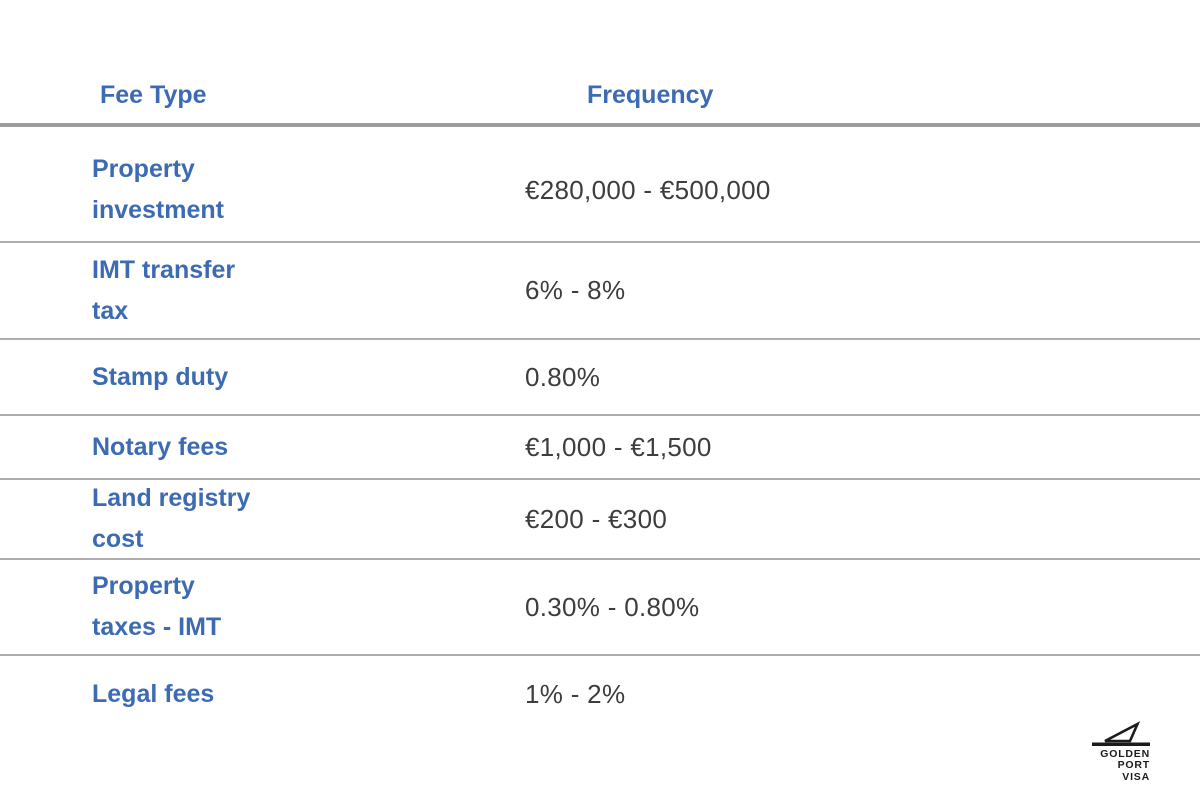 The image size is (1200, 800). Describe the element at coordinates (575, 693) in the screenshot. I see `frequency-cell: 1% - 2%` at that location.